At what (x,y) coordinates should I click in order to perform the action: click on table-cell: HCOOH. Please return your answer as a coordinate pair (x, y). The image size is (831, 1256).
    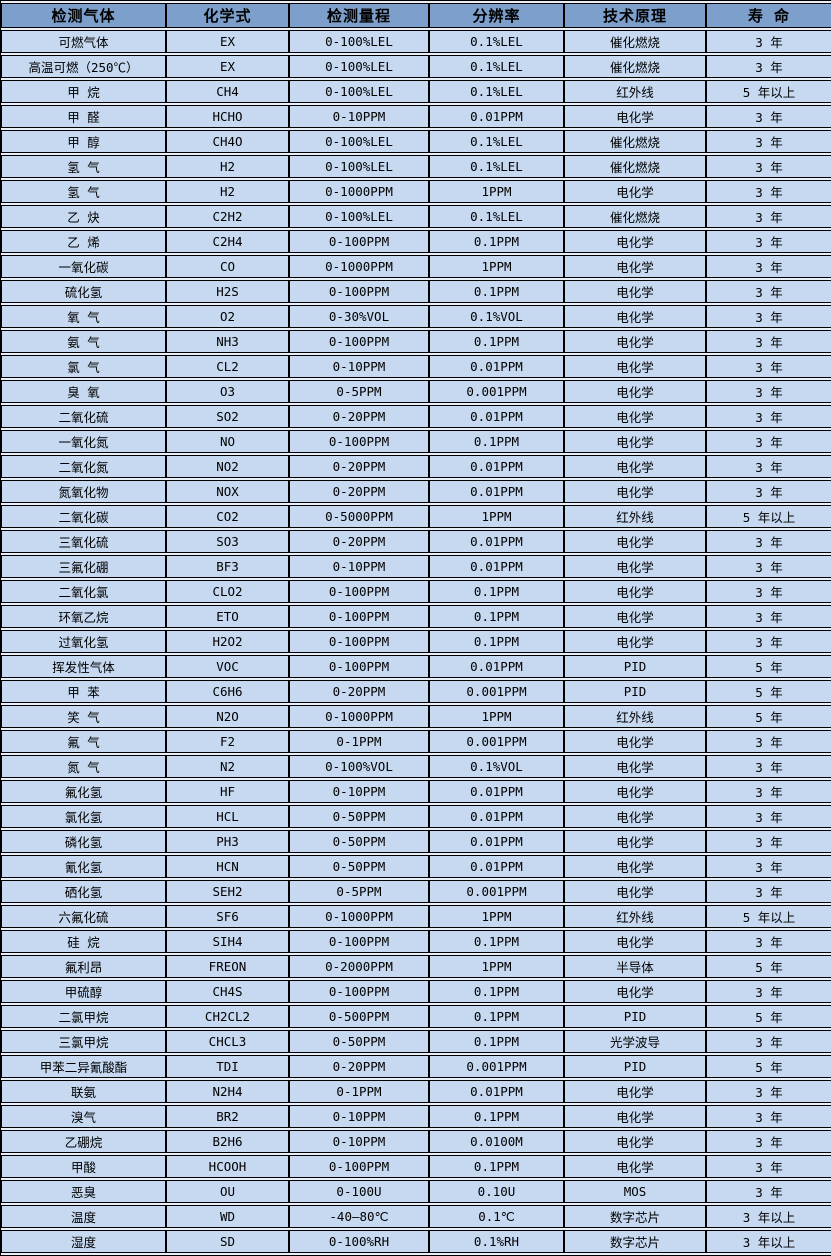
    Looking at the image, I should click on (227, 1166).